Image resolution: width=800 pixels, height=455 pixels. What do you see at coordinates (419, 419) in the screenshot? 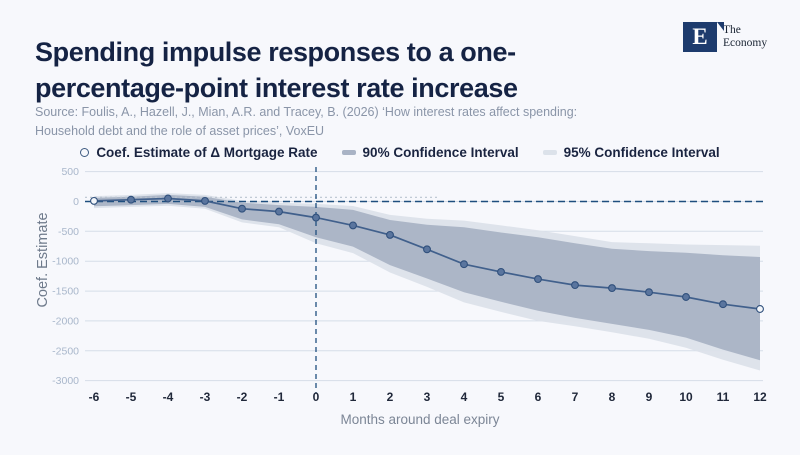
I see `x-axis-title: Months around deal expiry` at bounding box center [419, 419].